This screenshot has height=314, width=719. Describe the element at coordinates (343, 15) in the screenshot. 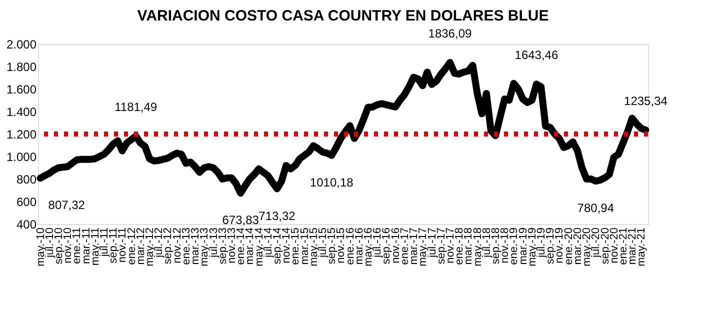

I see `chart-title: VARIACION COSTO CASA COUNTRY EN DOLARES BLUE` at that location.